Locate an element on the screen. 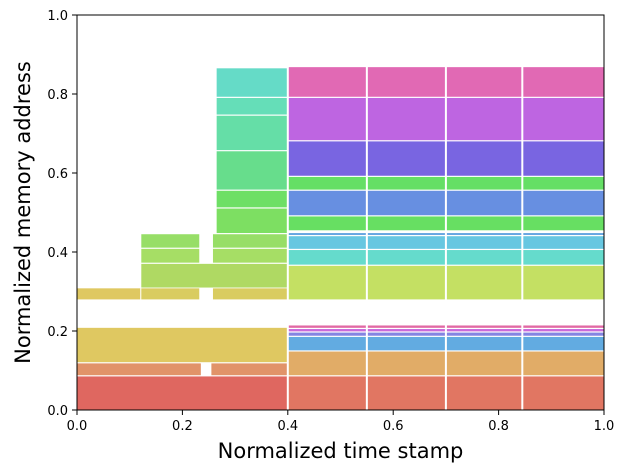 The height and width of the screenshot is (465, 632). x-tick-label: 0.2 is located at coordinates (182, 426).